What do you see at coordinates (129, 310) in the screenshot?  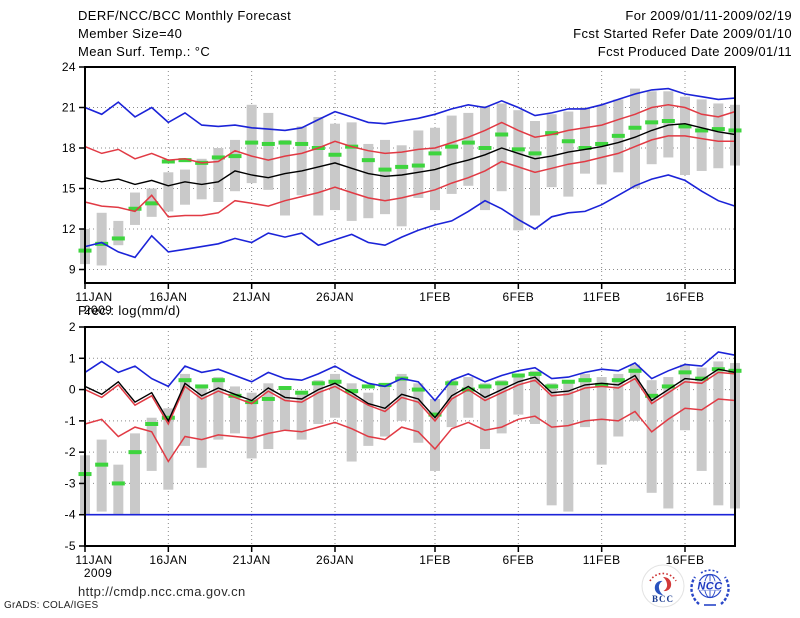 I see `precip-panel-title: Prec.: log(mm/d)` at bounding box center [129, 310].